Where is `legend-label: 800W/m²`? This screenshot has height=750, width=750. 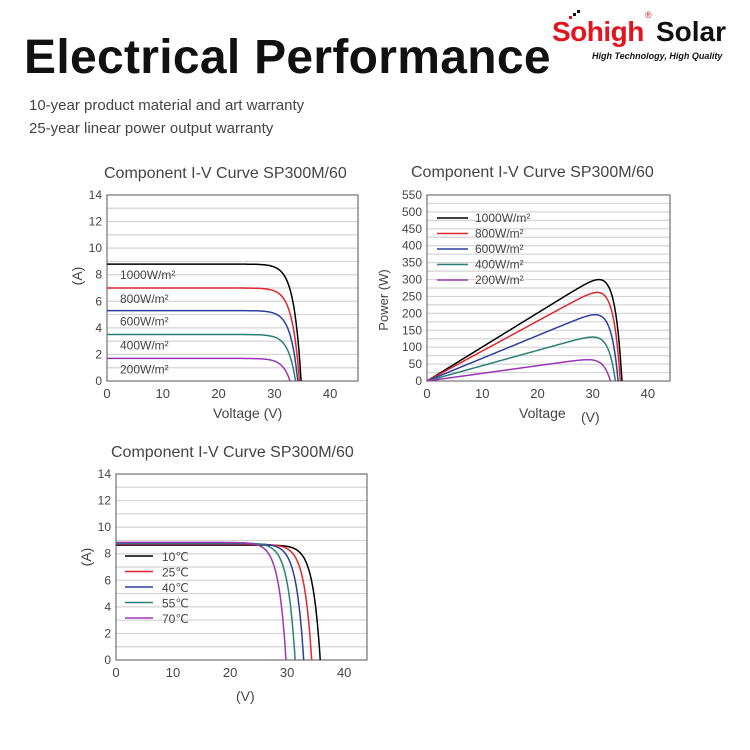
legend-label: 800W/m² is located at coordinates (499, 234).